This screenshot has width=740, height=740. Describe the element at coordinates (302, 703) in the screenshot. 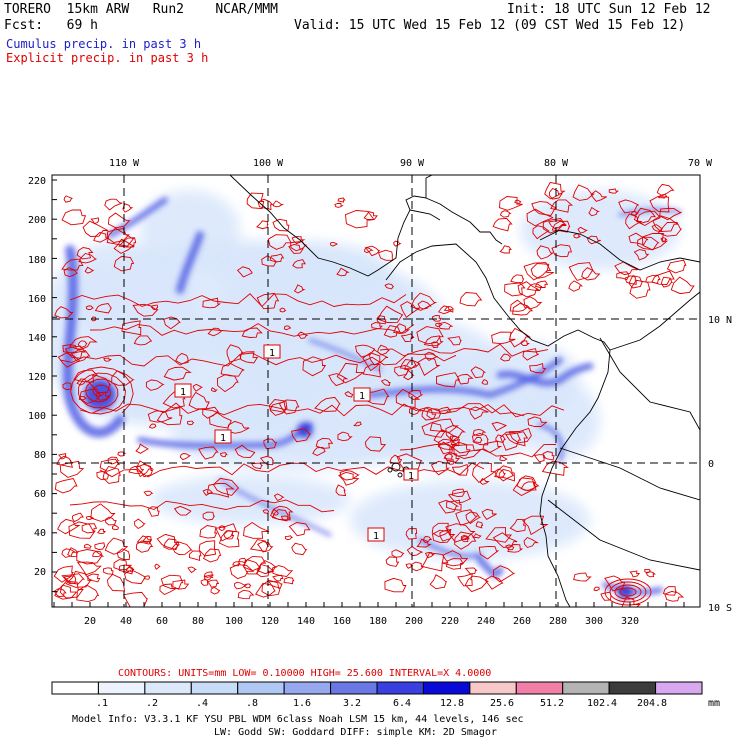

I see `colorbar-label: 1.6` at that location.